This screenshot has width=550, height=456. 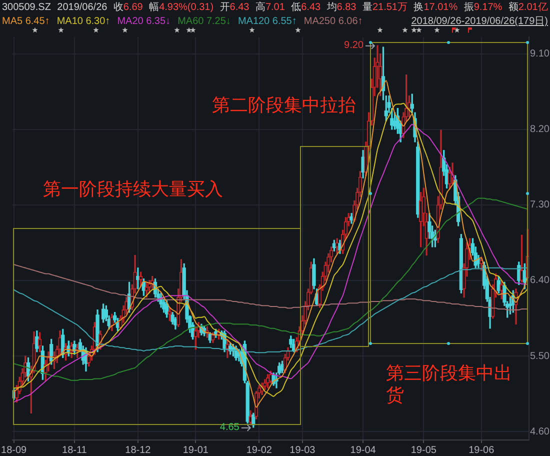 I want to click on text: 开6.43, so click(x=235, y=7).